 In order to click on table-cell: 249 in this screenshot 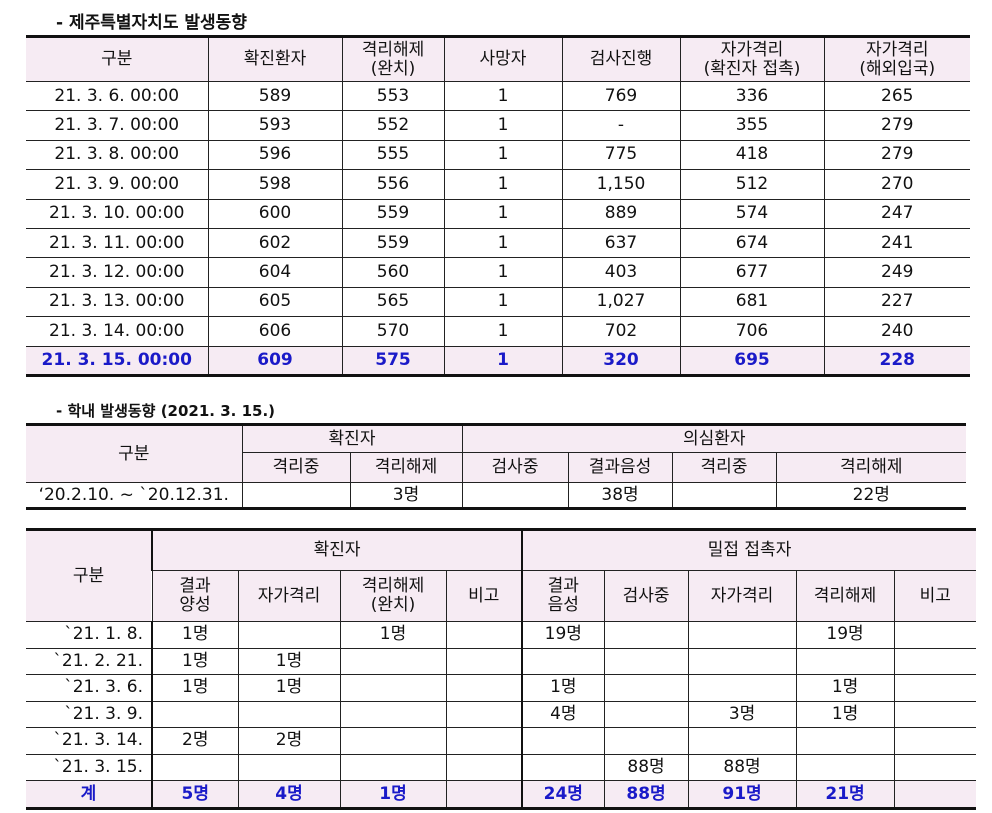, I will do `click(896, 272)`.